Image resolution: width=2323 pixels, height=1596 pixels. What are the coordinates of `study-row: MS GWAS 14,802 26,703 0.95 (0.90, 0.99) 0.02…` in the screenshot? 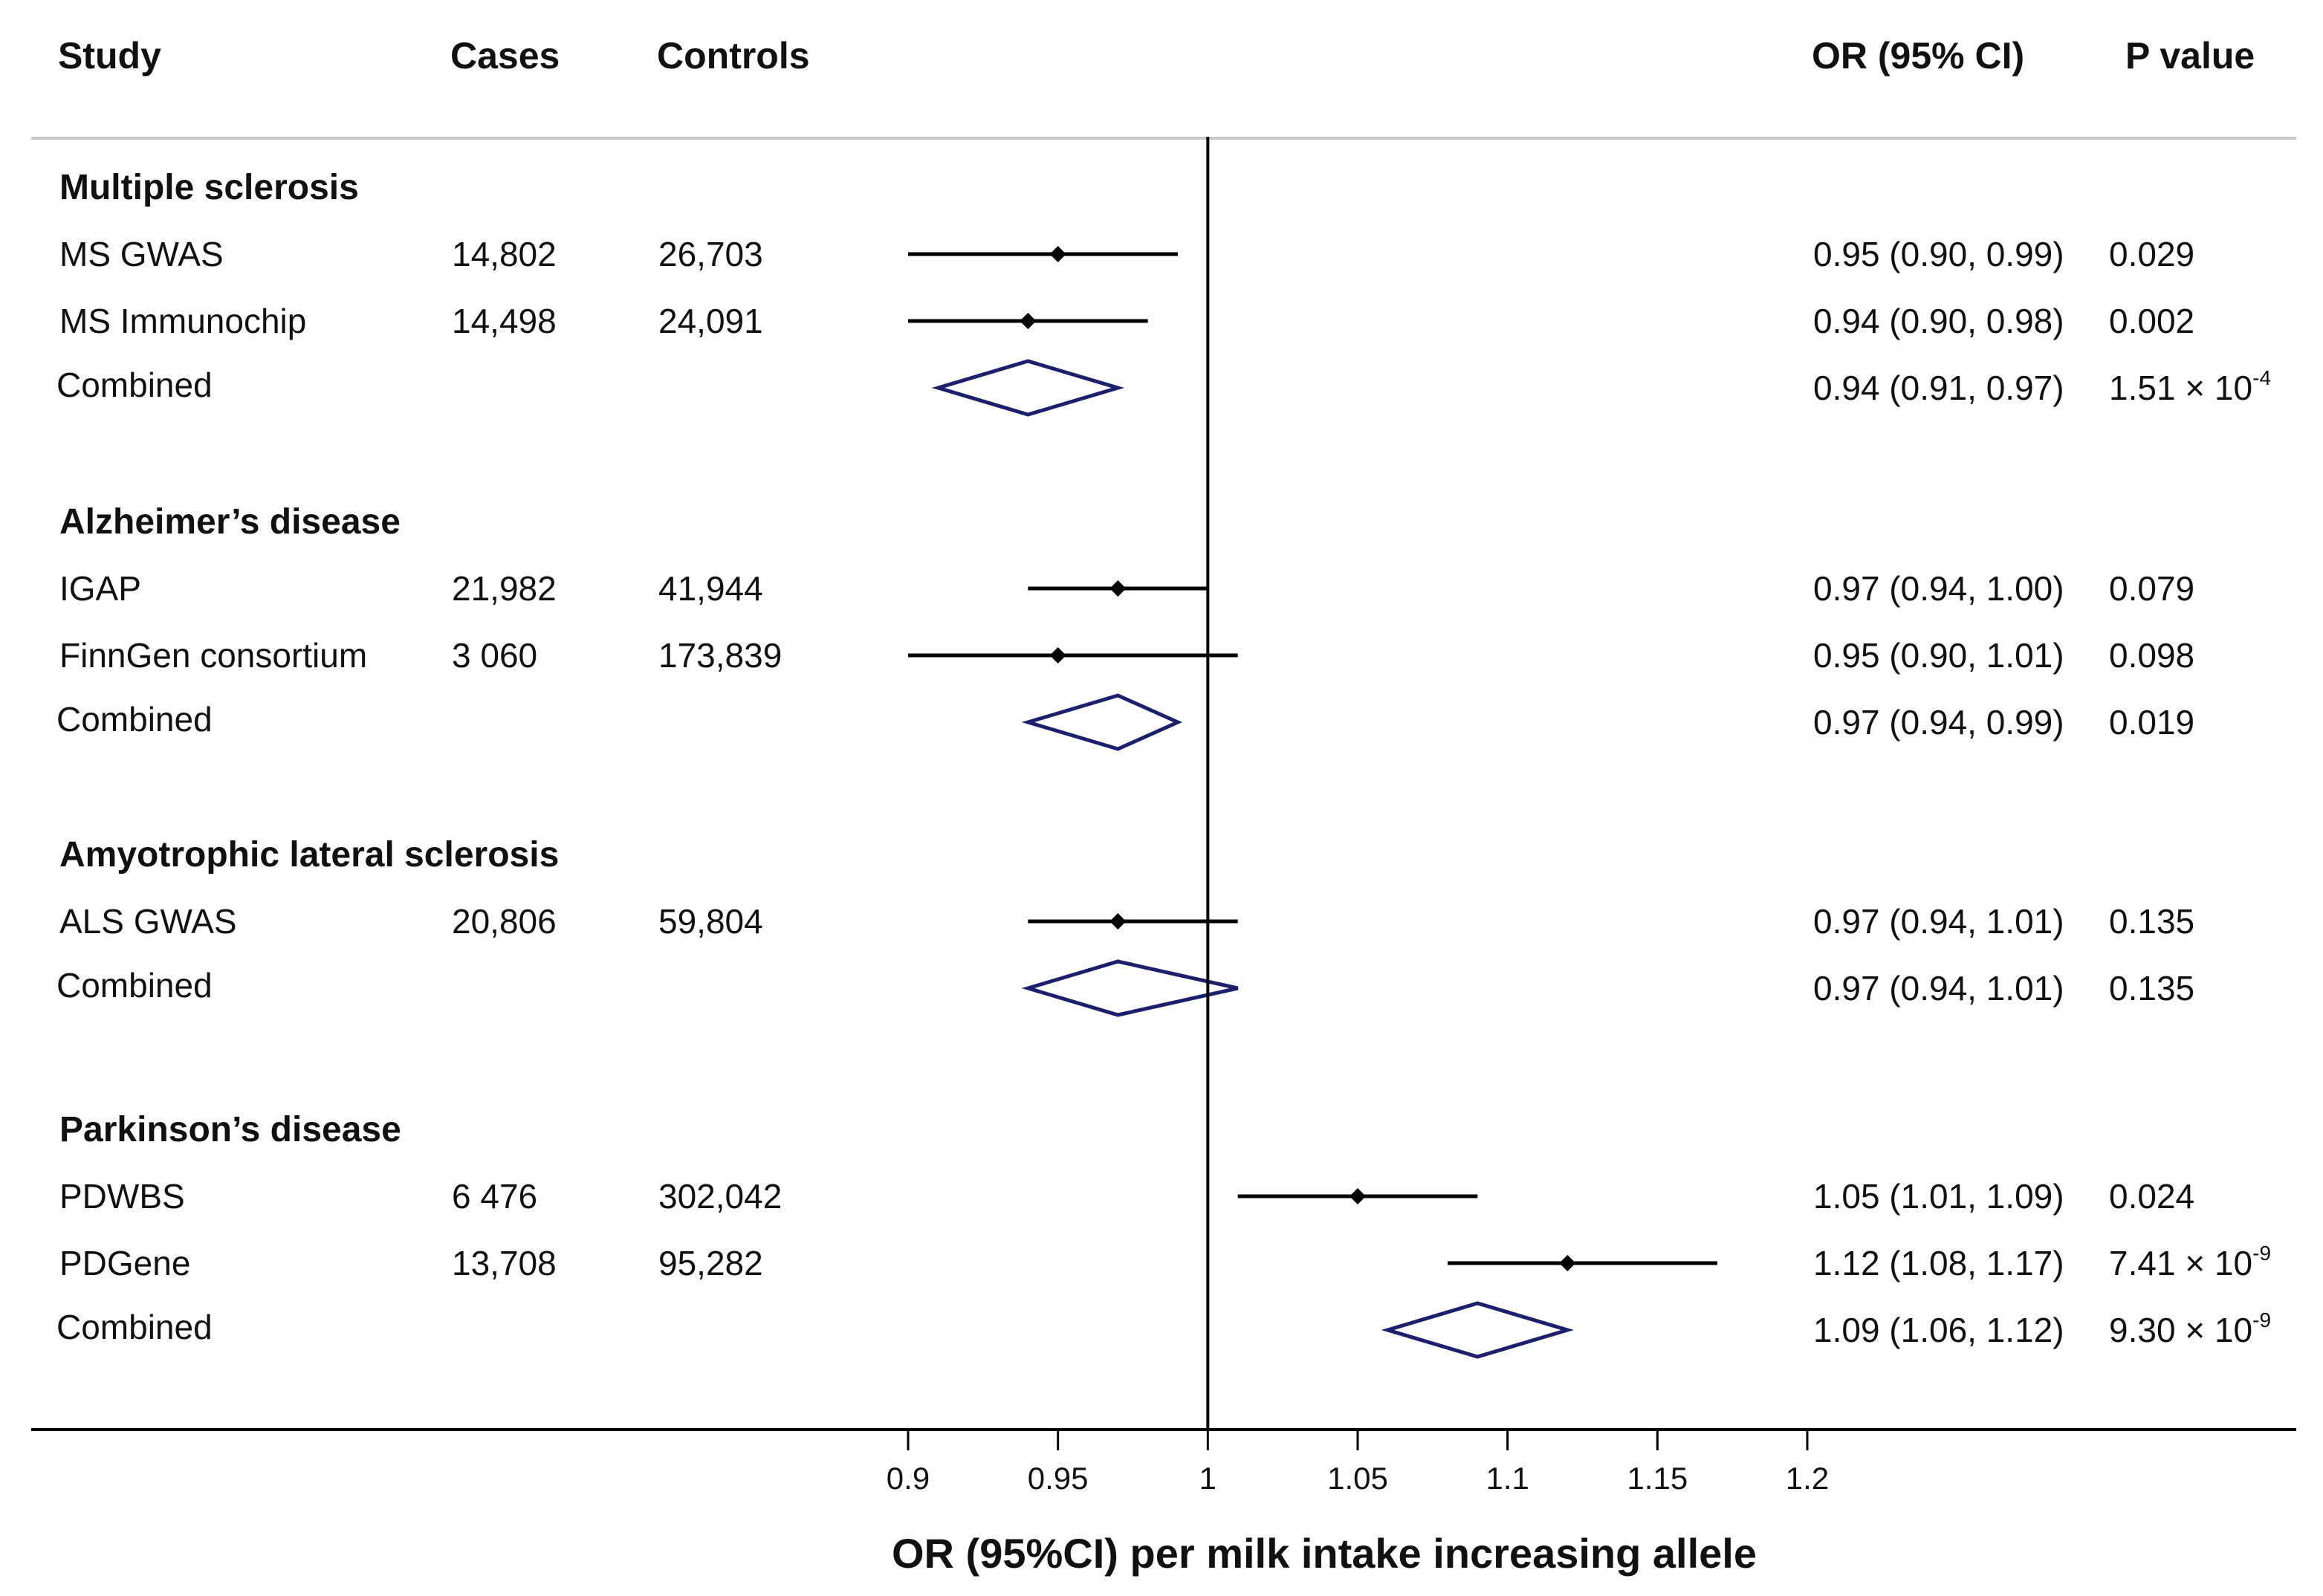 It's located at (1126, 254).